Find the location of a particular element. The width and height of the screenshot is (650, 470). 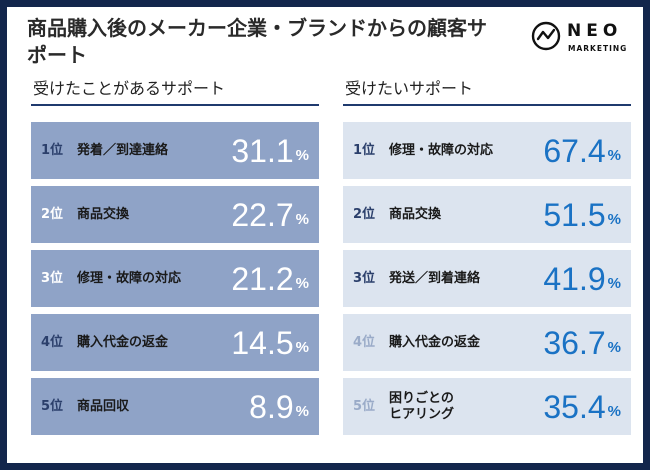

logo-name: NEO is located at coordinates (595, 31).